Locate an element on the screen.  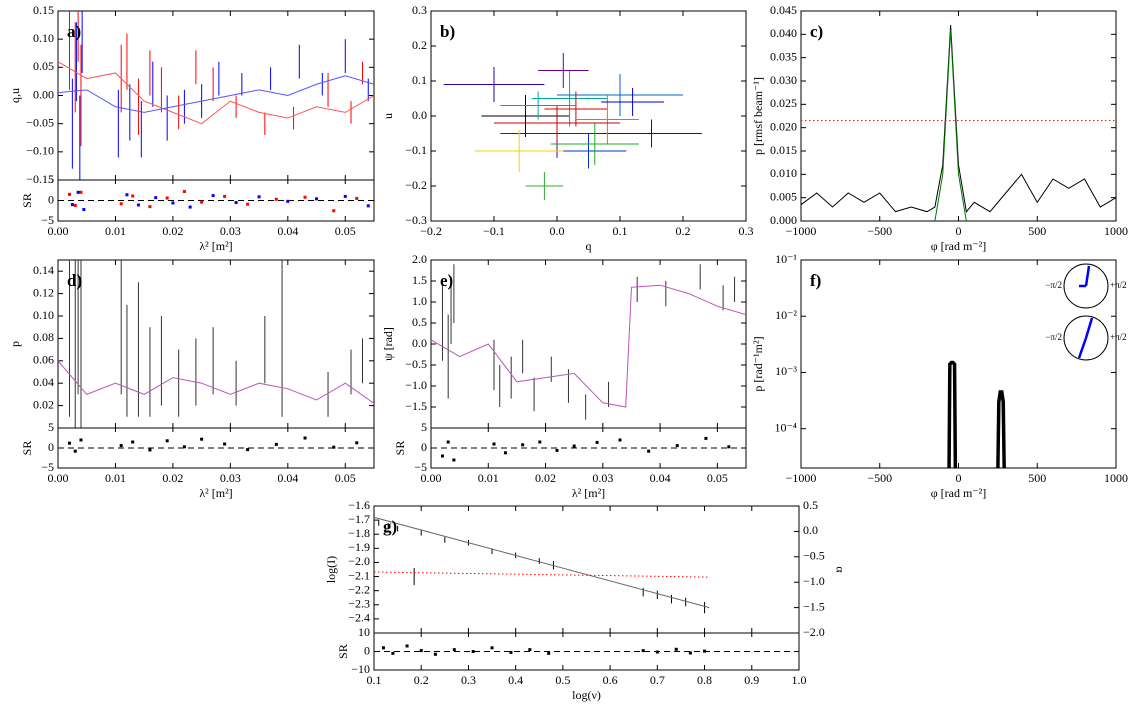
x-tick-label: 0.3 is located at coordinates (746, 231).